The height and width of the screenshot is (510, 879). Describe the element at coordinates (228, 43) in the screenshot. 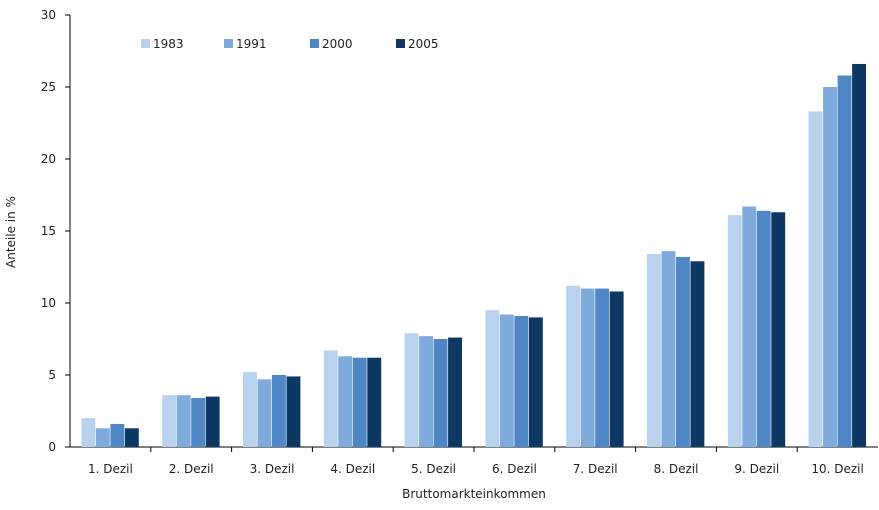

I see `legend-swatch-1991` at that location.